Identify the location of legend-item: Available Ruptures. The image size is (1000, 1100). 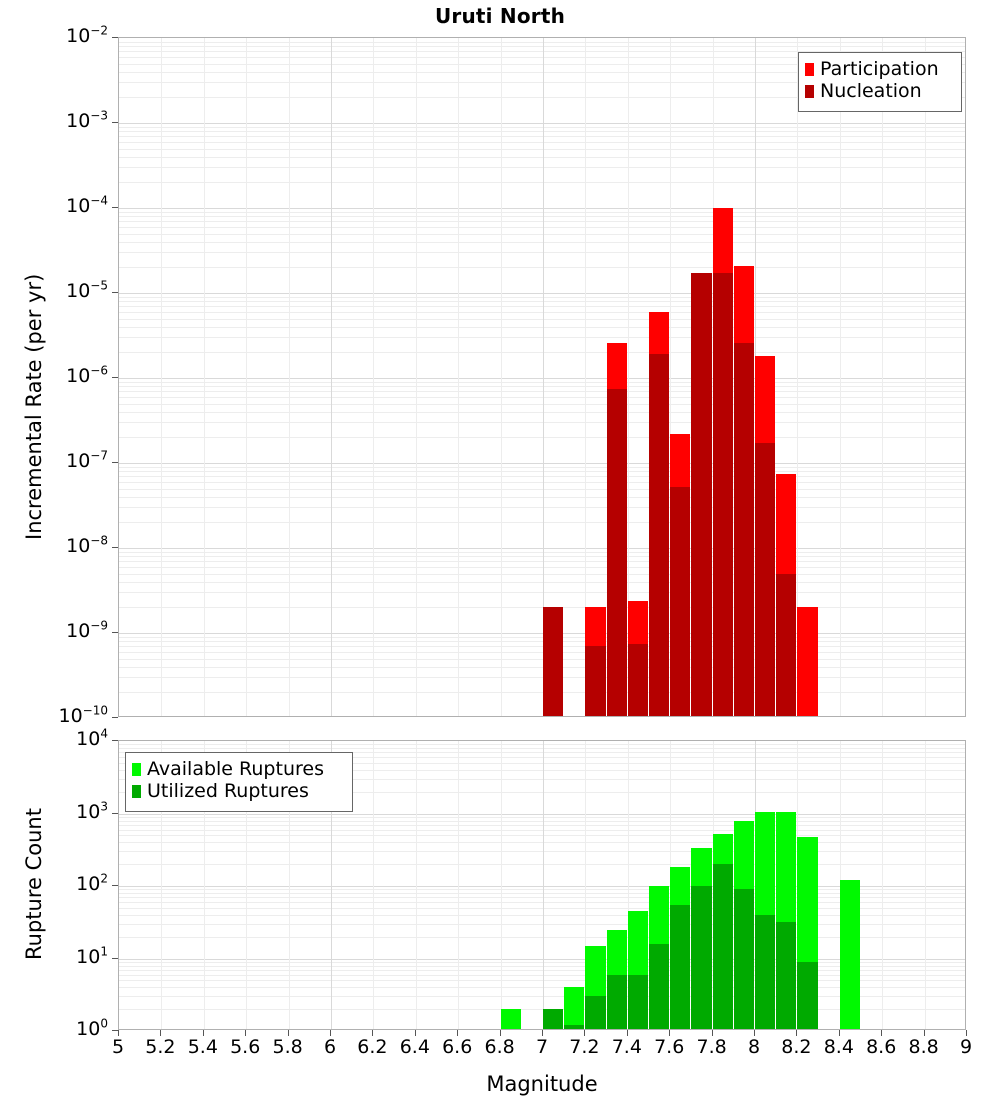
(238, 769).